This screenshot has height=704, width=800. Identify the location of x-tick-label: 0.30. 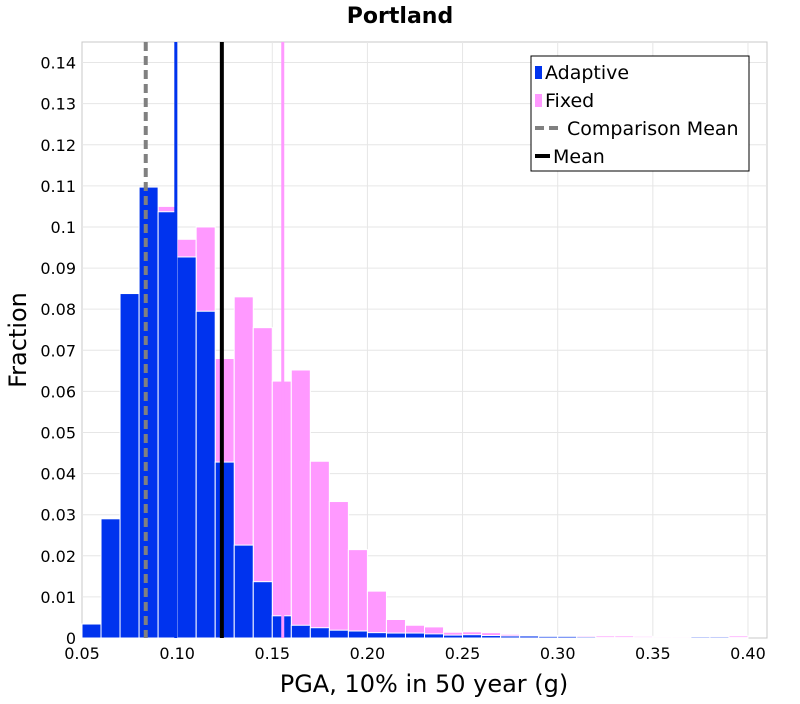
(558, 653).